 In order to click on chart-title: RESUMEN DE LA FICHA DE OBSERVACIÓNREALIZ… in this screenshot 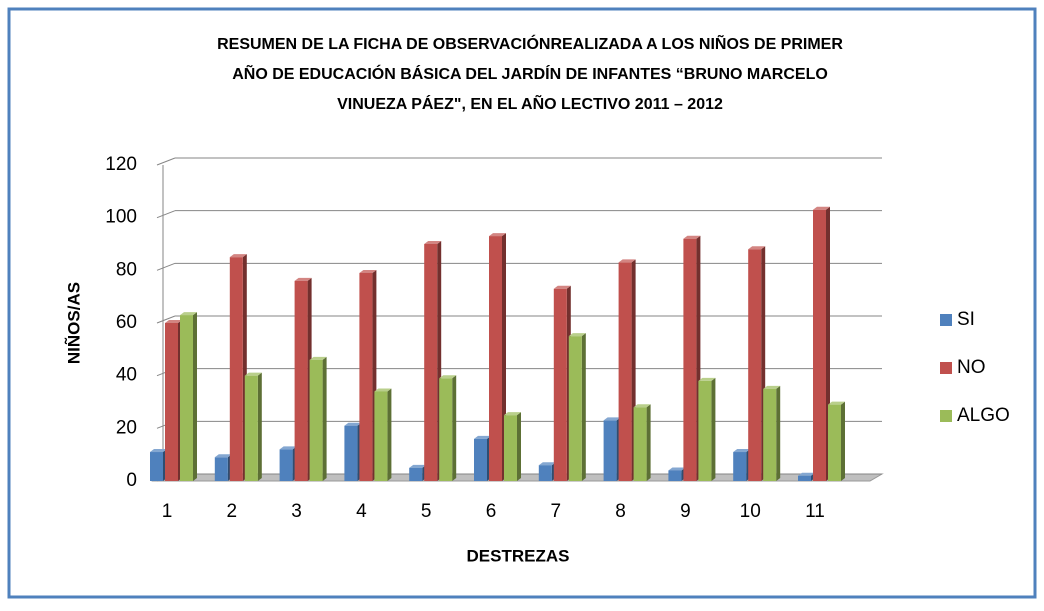, I will do `click(530, 43)`.